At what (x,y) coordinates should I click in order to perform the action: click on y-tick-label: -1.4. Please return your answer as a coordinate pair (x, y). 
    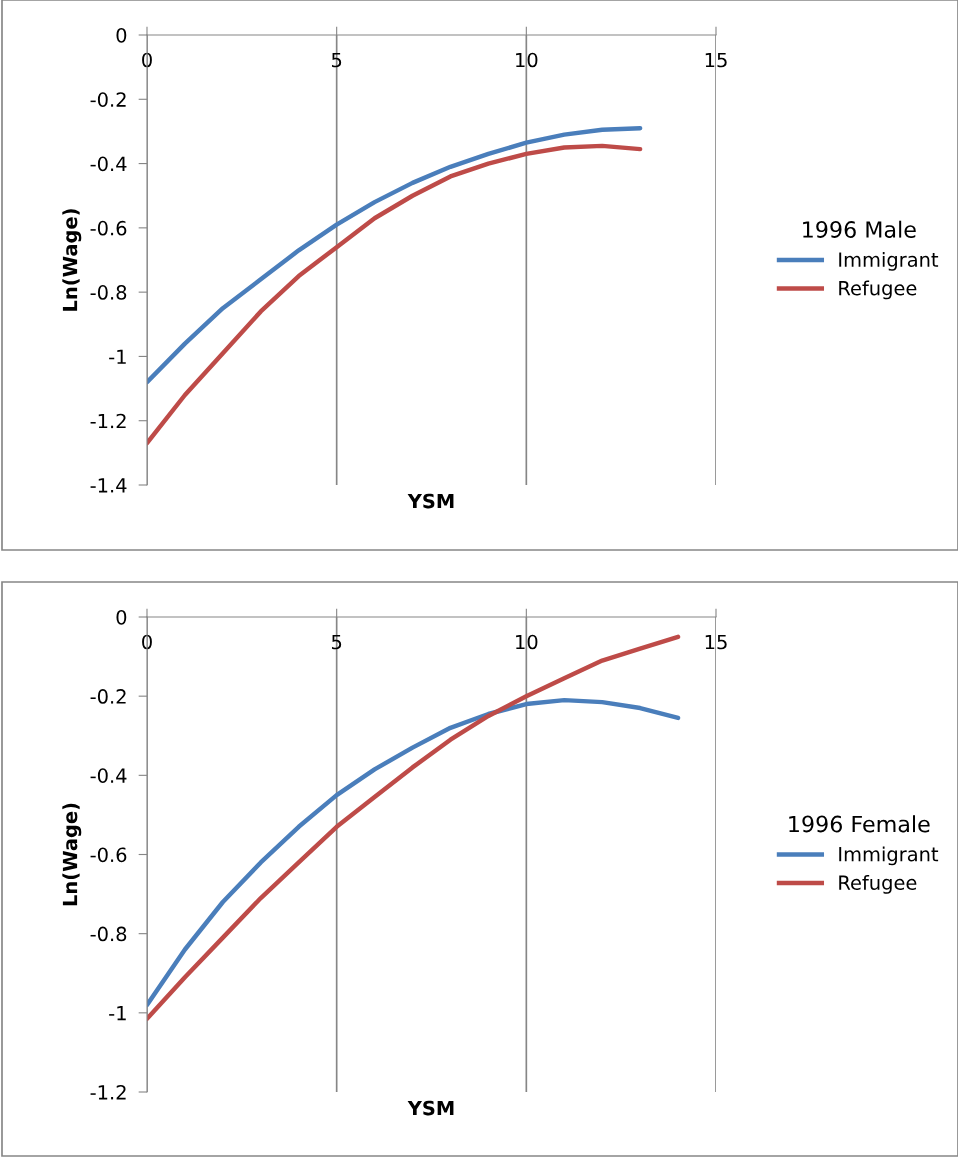
    Looking at the image, I should click on (108, 485).